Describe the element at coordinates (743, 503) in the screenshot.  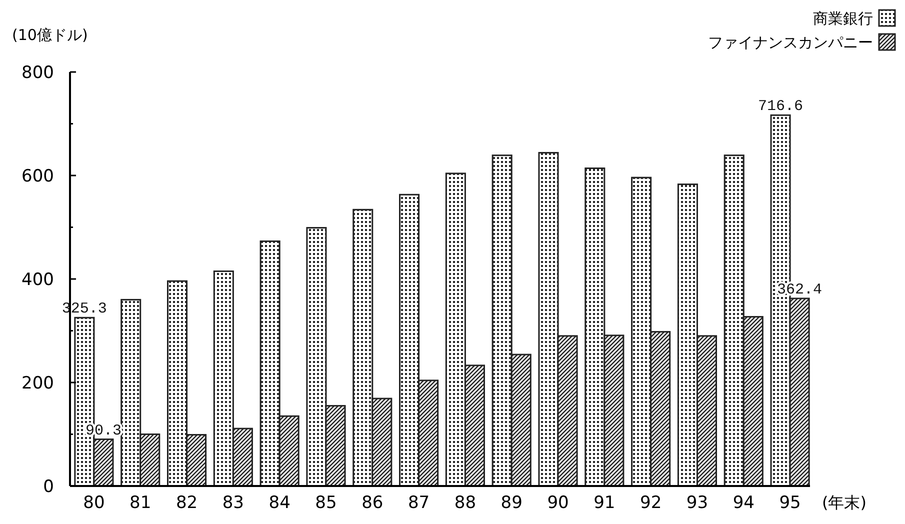
I see `x-tick-label: 94` at that location.